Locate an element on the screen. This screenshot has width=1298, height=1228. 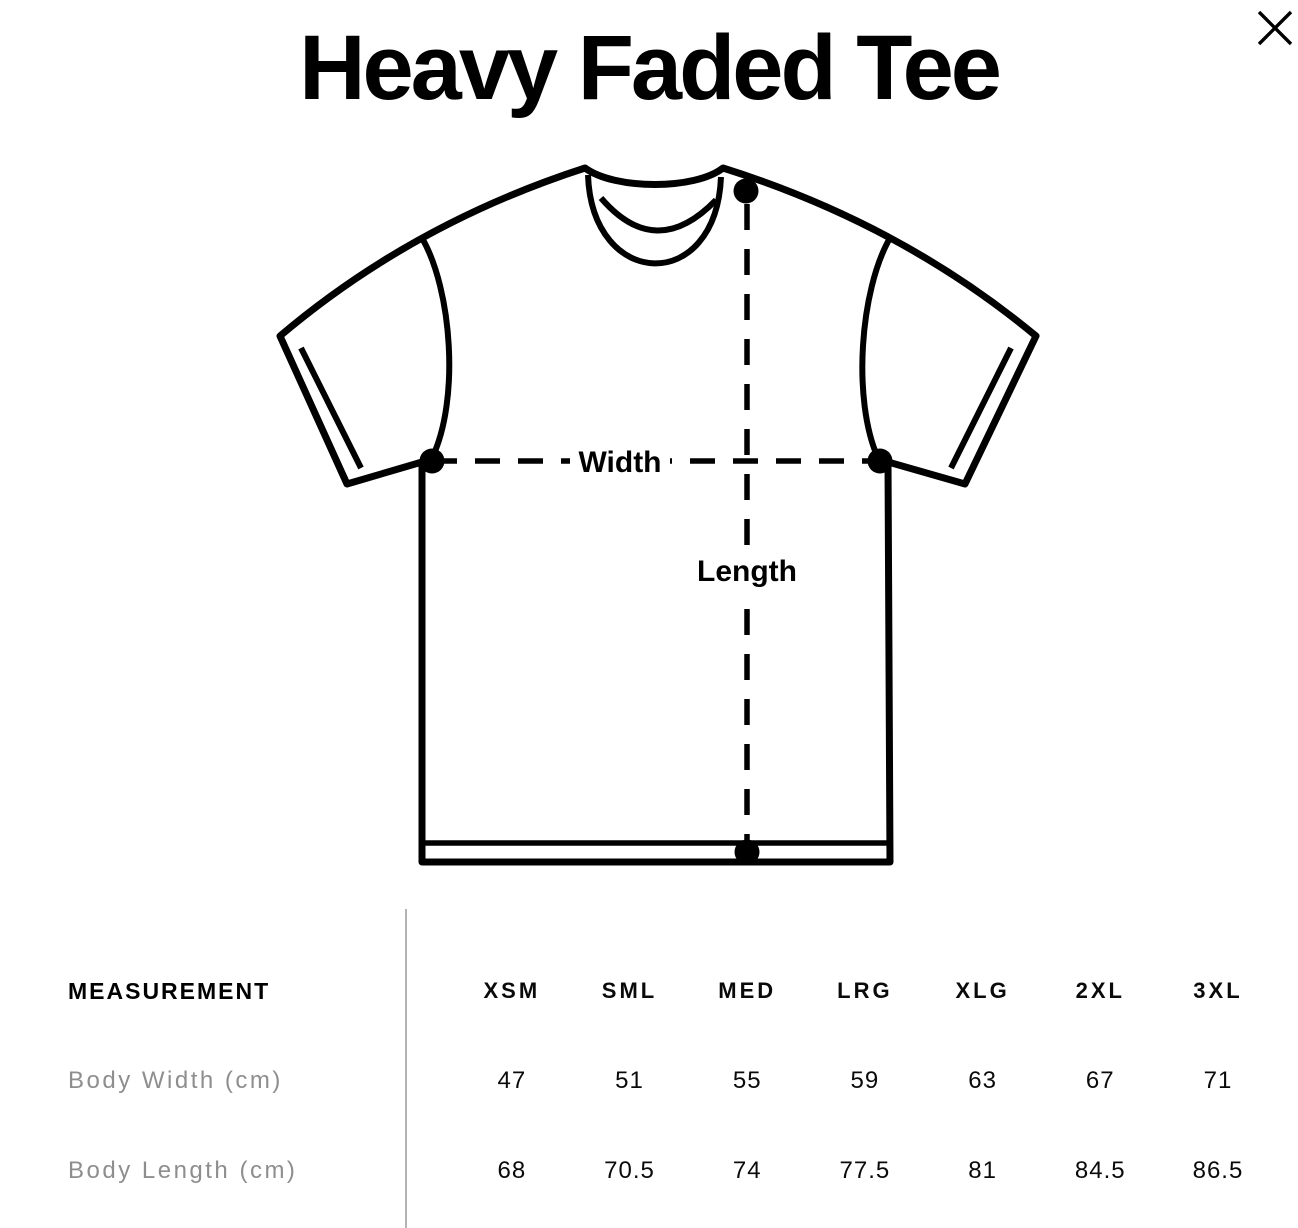
width-left-dot is located at coordinates (432, 461).